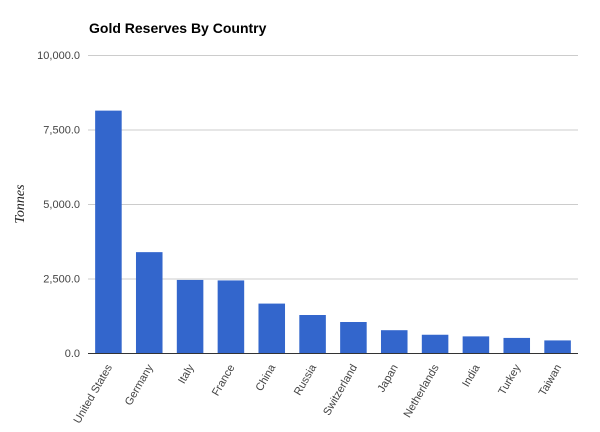 This screenshot has height=432, width=600. I want to click on y-tick-label: 10,000.0, so click(58, 56).